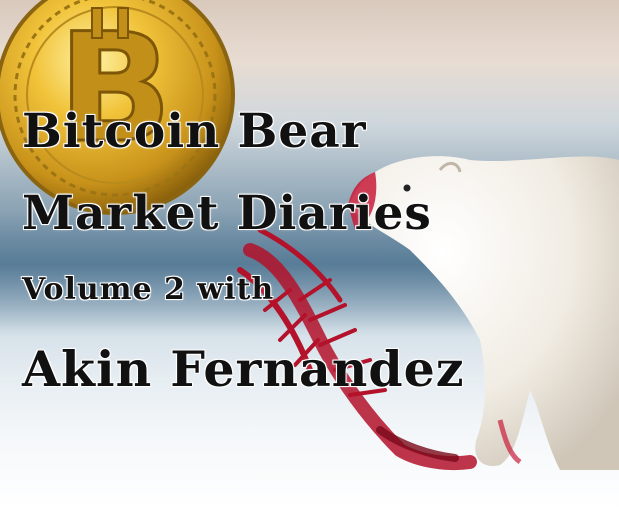 This screenshot has width=619, height=510. What do you see at coordinates (227, 213) in the screenshot?
I see `title-line-2: Market Diaries` at bounding box center [227, 213].